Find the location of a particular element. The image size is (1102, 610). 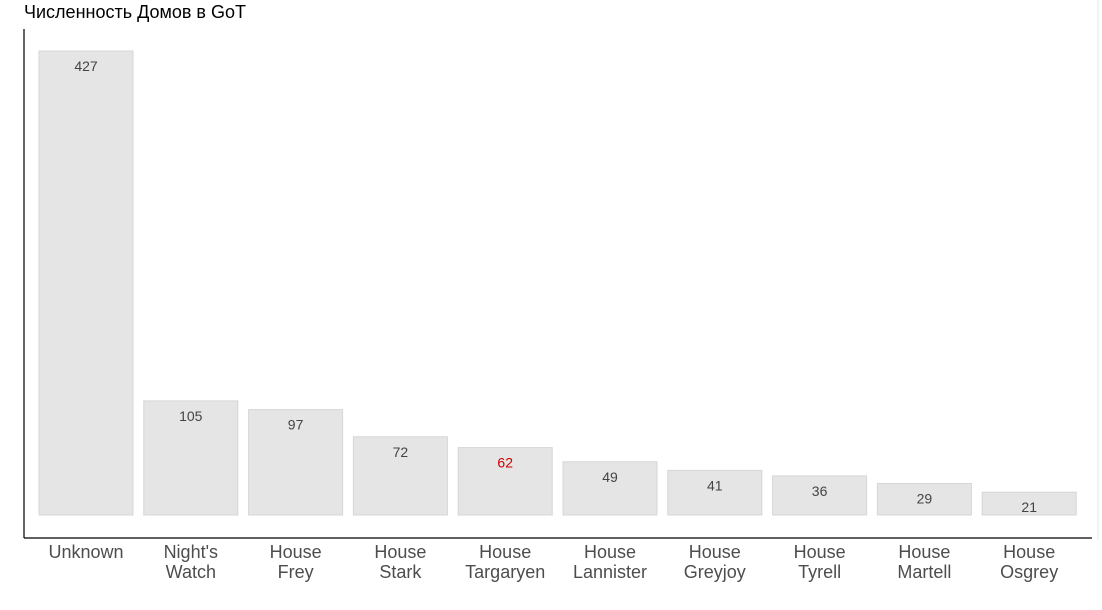

x-tick-label: House Targaryen is located at coordinates (505, 562).